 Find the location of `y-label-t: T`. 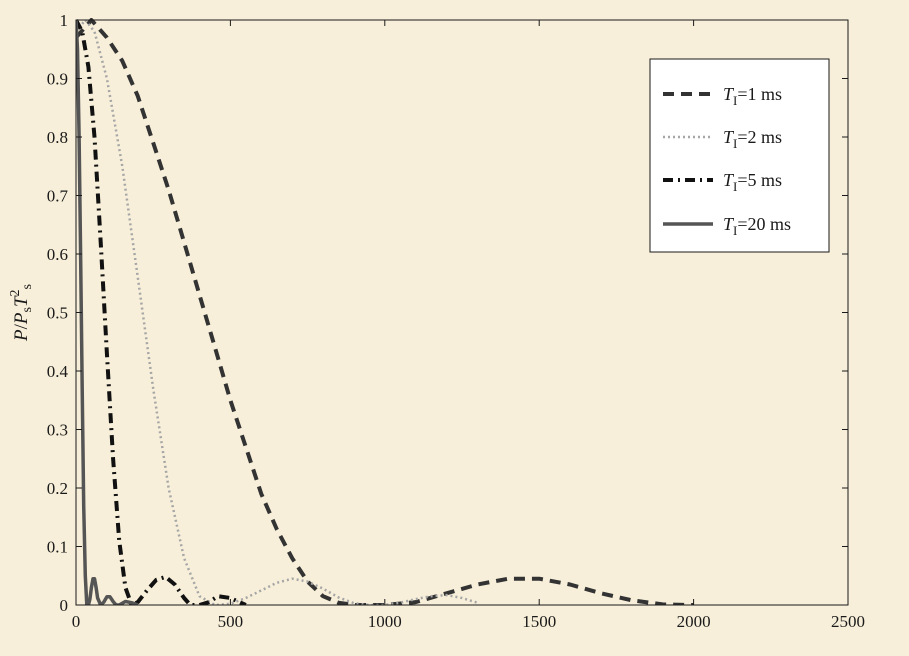

y-label-t: T is located at coordinates (21, 301).